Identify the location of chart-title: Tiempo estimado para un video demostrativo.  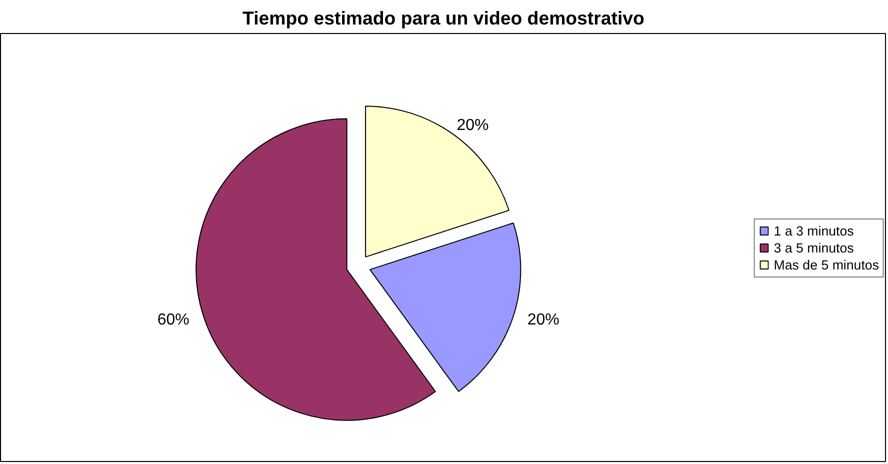
(443, 18).